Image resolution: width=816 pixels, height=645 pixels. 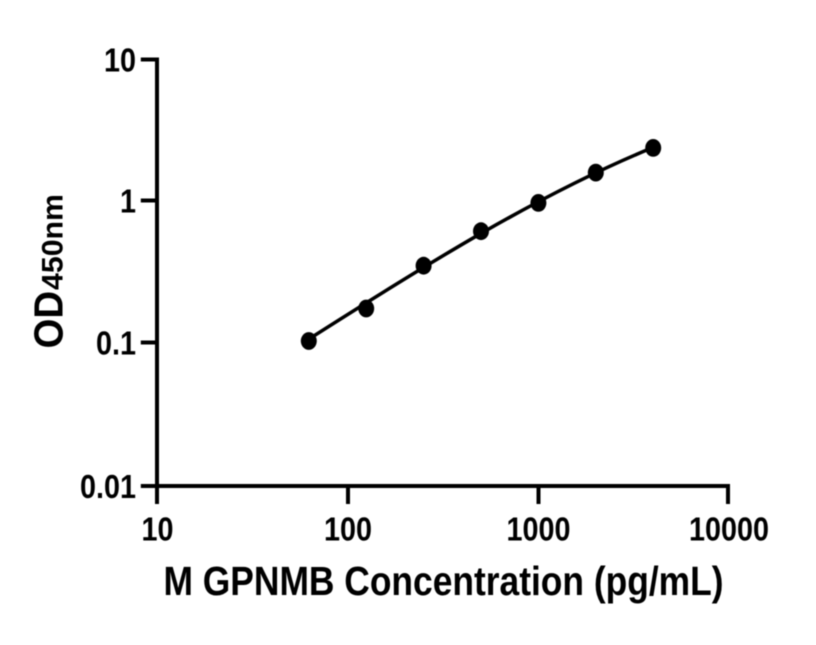 What do you see at coordinates (348, 529) in the screenshot?
I see `svg-text: 100` at bounding box center [348, 529].